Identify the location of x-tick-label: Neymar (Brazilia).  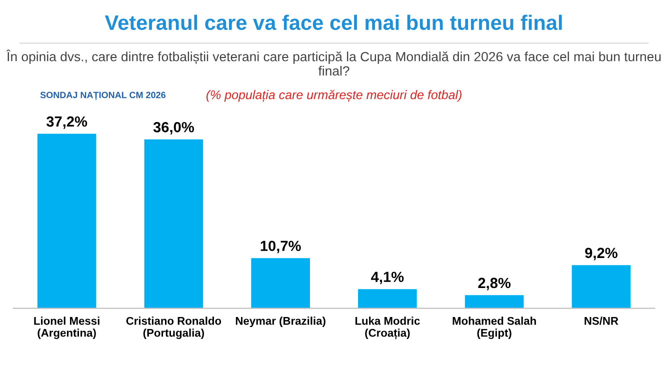
(281, 322).